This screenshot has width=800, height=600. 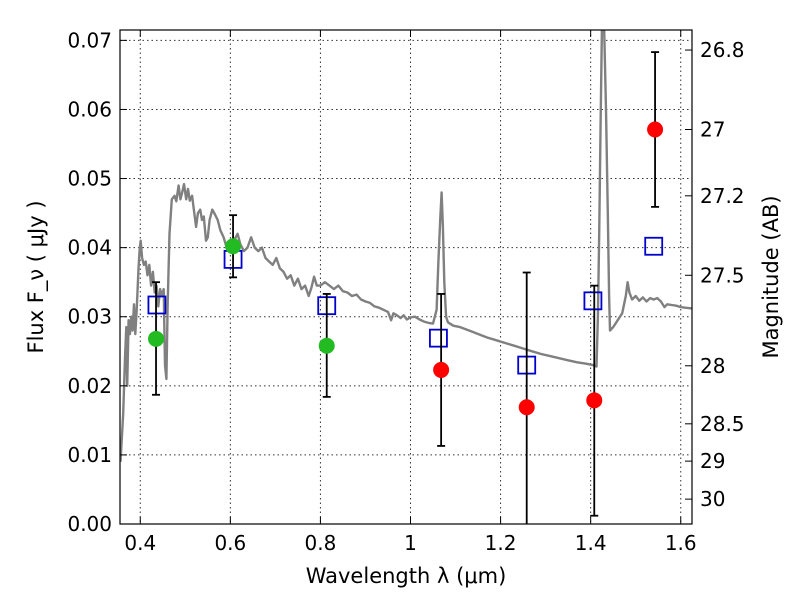 What do you see at coordinates (771, 276) in the screenshot?
I see `y-axis-right-label: Magnitude (AB)` at bounding box center [771, 276].